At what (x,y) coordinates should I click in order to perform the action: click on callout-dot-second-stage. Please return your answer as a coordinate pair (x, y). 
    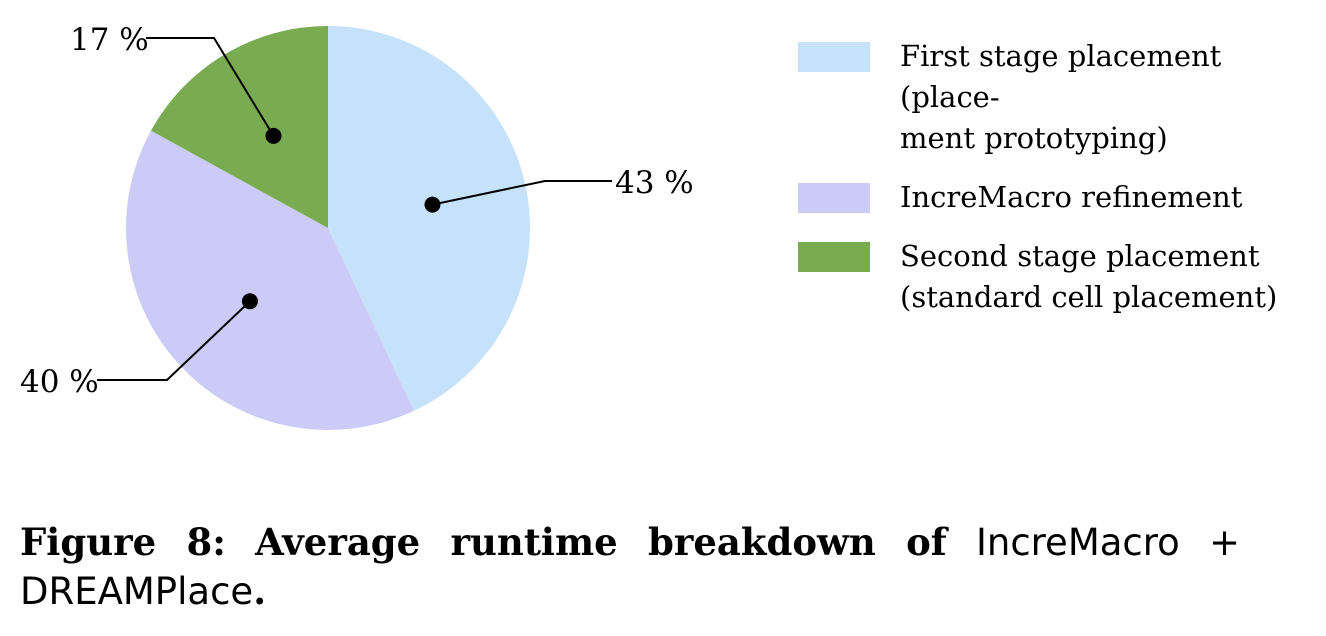
    Looking at the image, I should click on (273, 135).